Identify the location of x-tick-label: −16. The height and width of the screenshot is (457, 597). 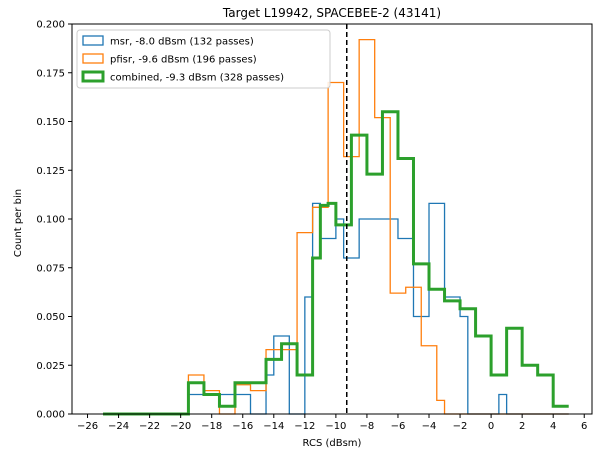
(242, 426).